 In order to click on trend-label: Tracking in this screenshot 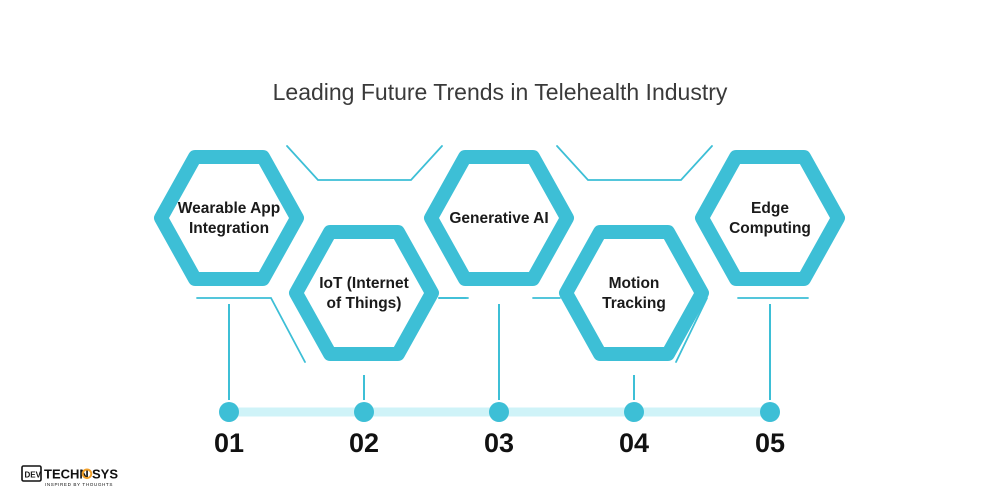, I will do `click(634, 303)`.